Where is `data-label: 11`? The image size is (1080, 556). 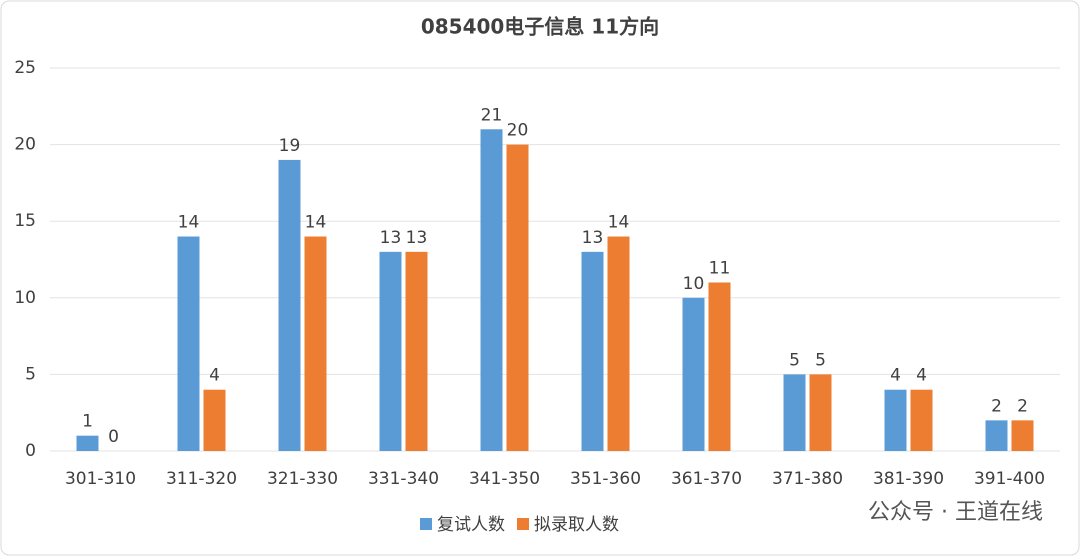
data-label: 11 is located at coordinates (720, 268).